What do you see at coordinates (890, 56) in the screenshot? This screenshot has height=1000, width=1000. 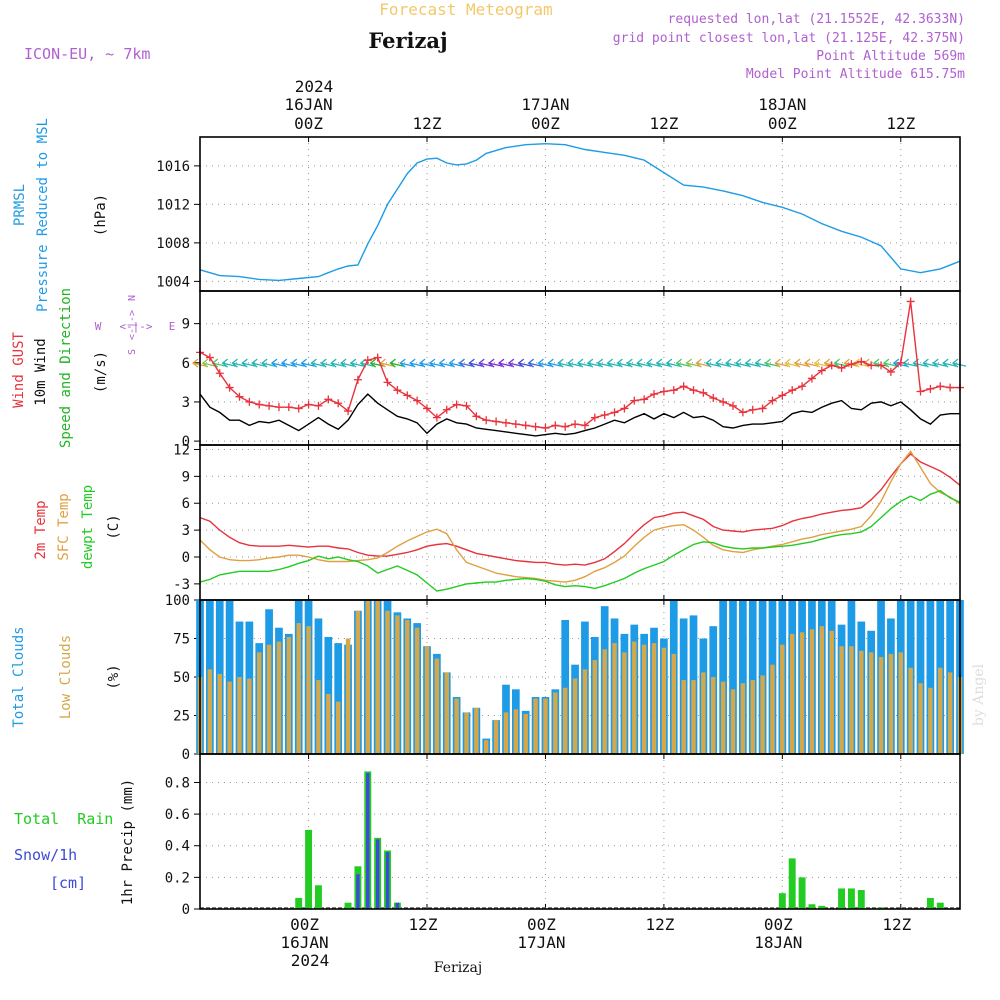 I see `point-altitude: Point Altitude 569m` at bounding box center [890, 56].